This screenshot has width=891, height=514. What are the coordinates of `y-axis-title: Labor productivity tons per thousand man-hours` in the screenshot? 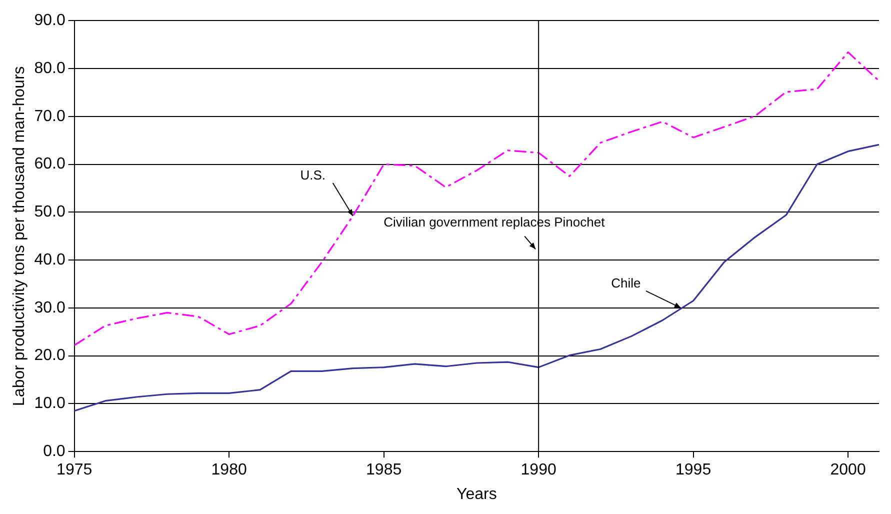 It's located at (19, 236).